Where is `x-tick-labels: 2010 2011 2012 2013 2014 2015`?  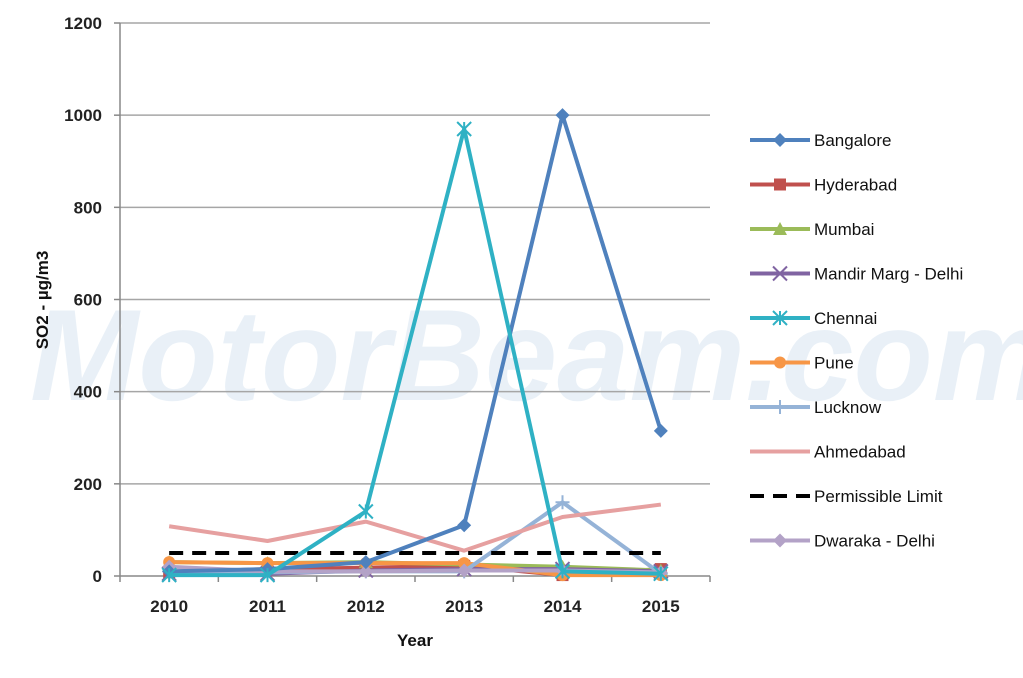
x-tick-labels: 2010 2011 2012 2013 2014 2015 is located at coordinates (414, 606).